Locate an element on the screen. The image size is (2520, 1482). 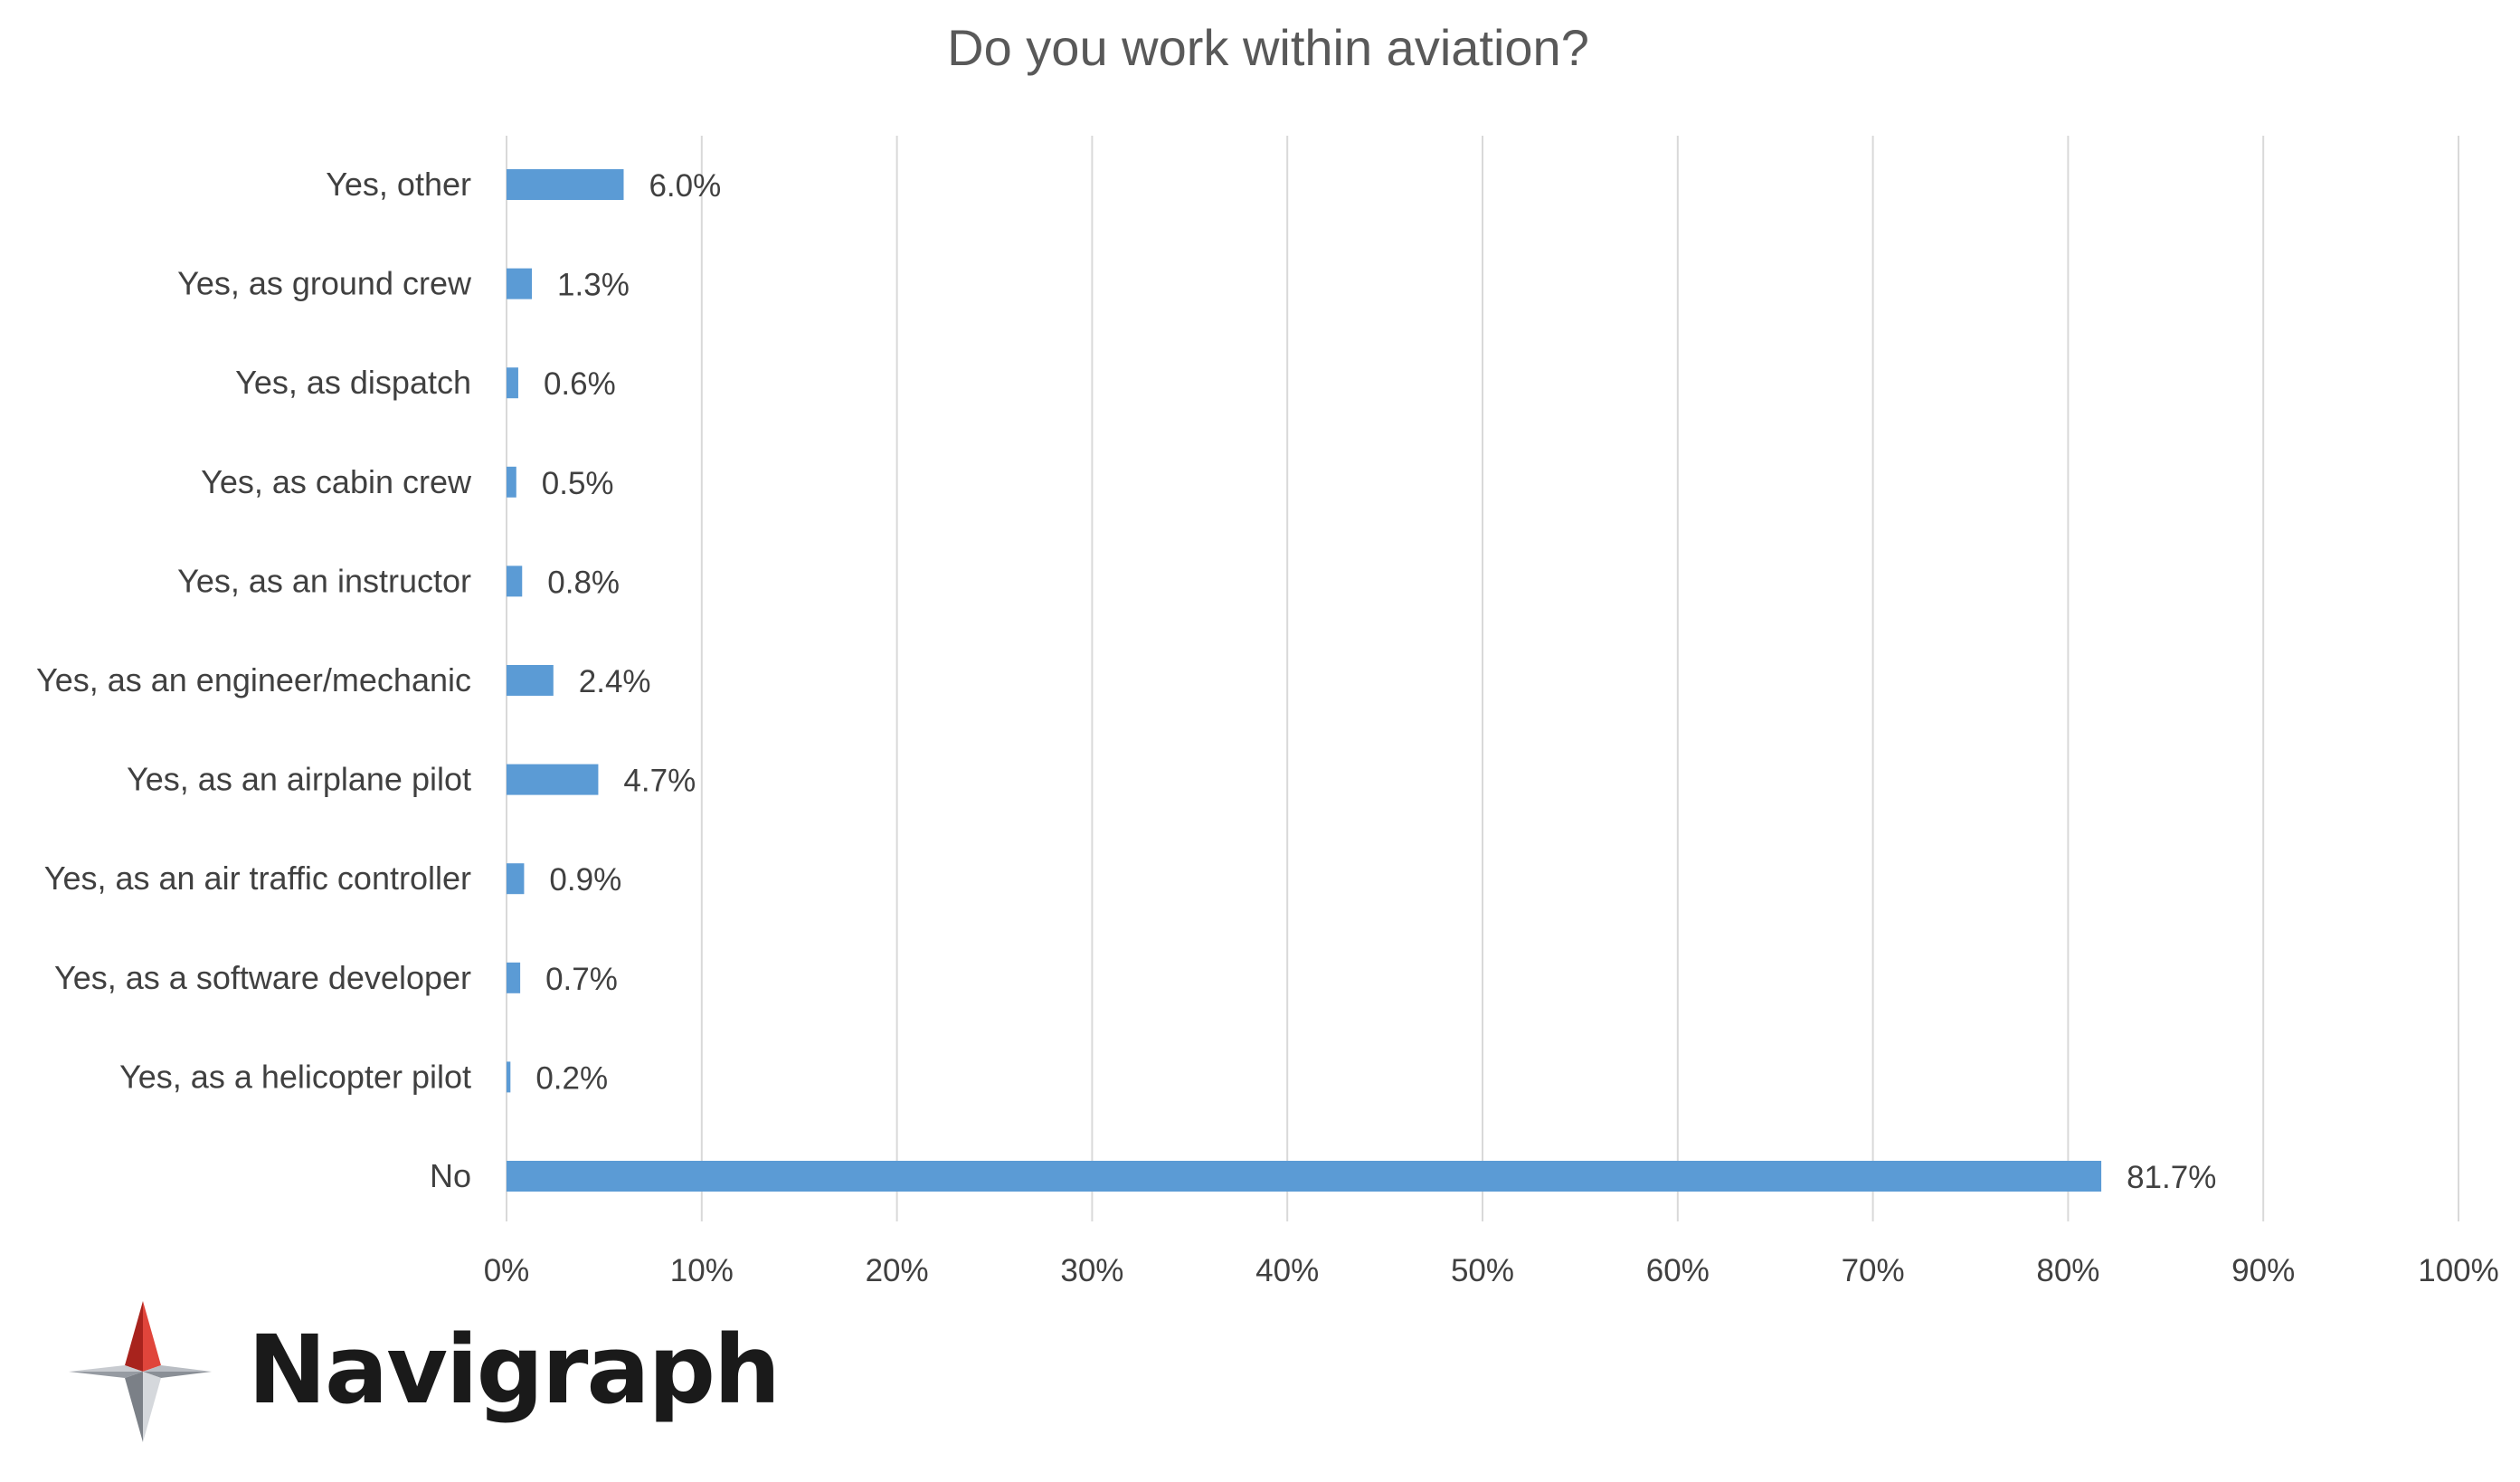
x-tick-label: 100% is located at coordinates (2459, 1271).